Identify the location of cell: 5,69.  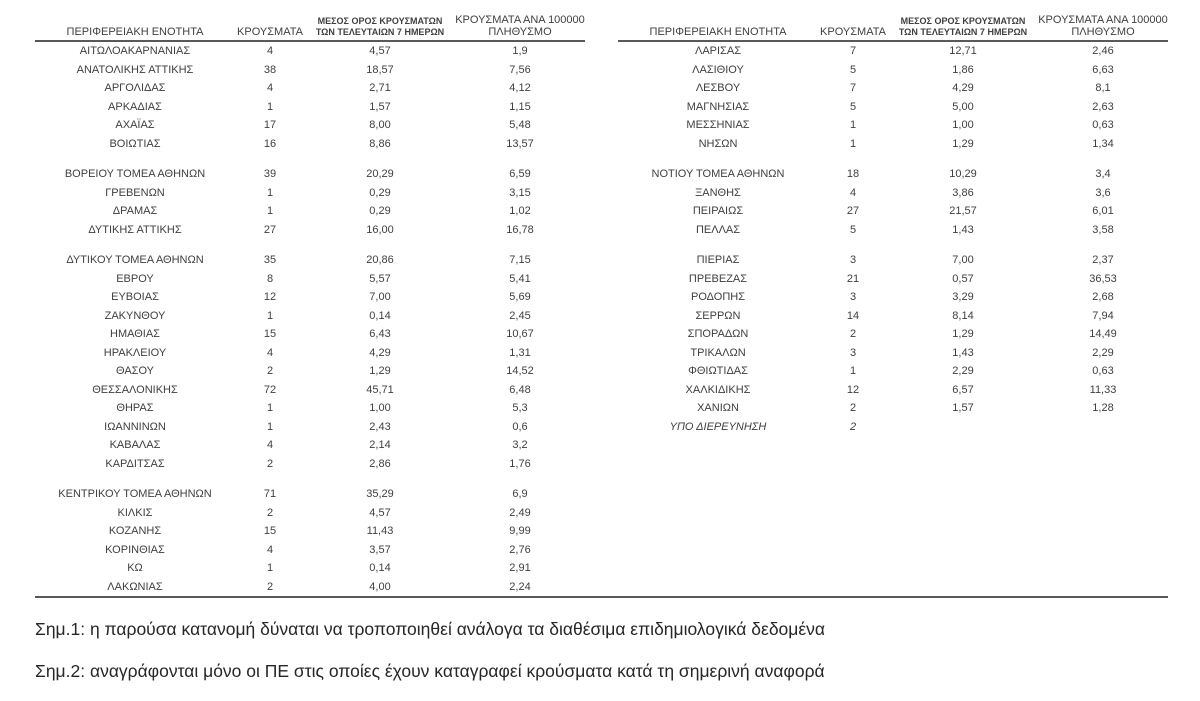
(520, 297).